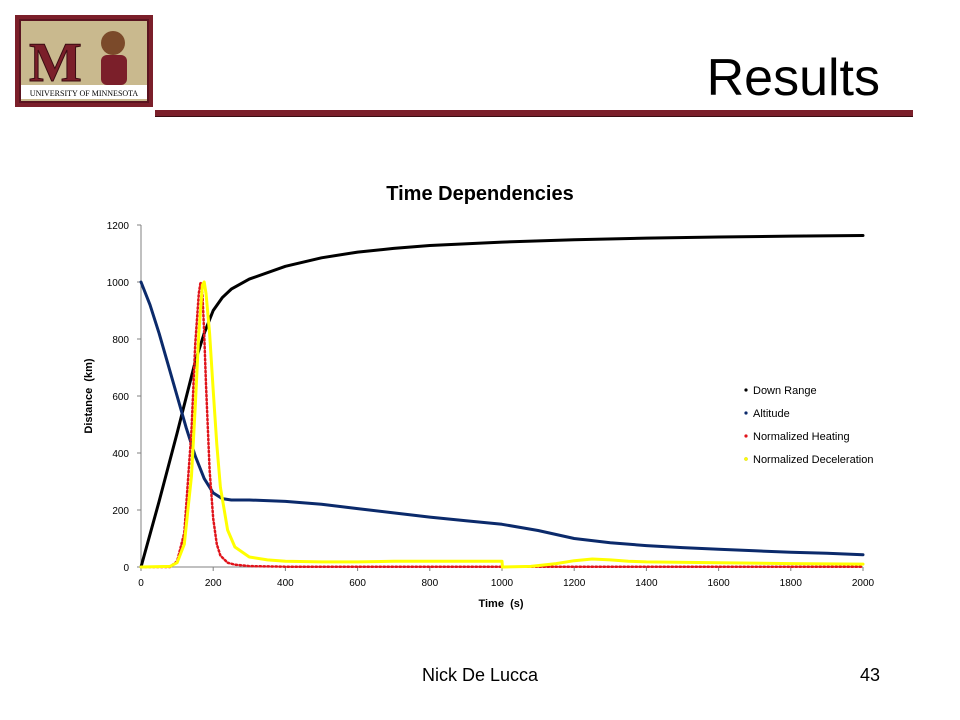 The width and height of the screenshot is (960, 720). Describe the element at coordinates (793, 78) in the screenshot. I see `slide-title: Results` at that location.